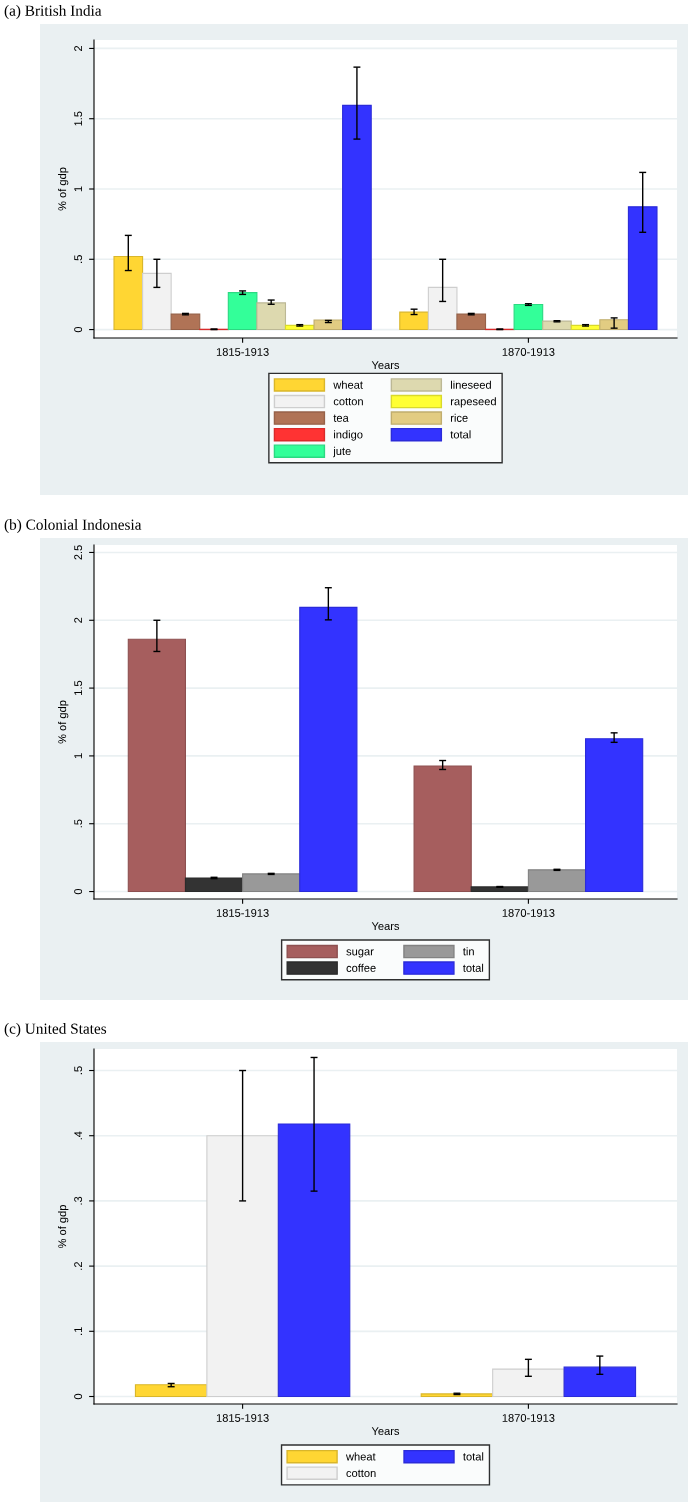 The image size is (688, 1502). I want to click on y-tick-label: .4, so click(78, 1135).